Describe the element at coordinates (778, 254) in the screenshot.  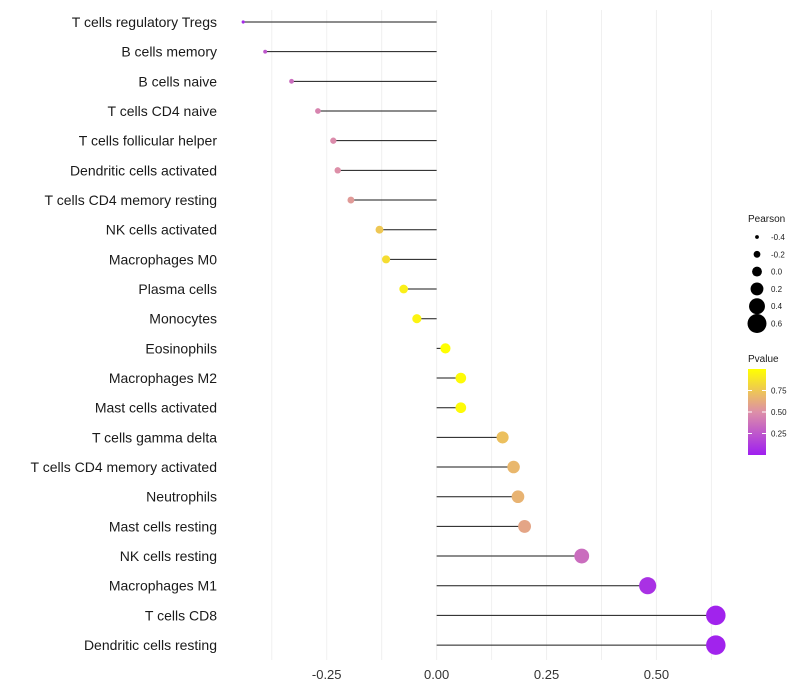
I see `legend-size-label: -0.2` at that location.